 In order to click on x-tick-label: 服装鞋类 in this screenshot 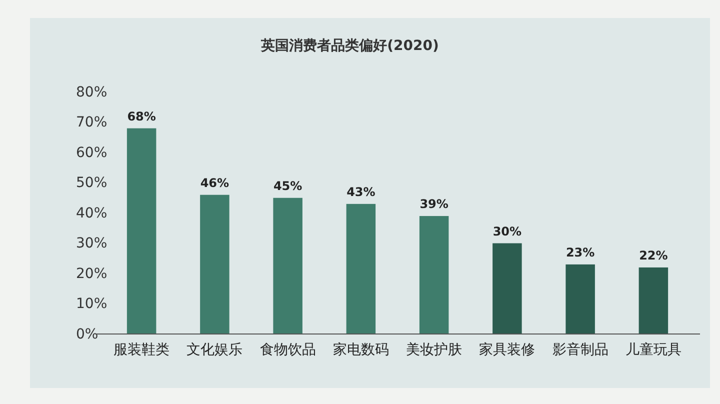, I will do `click(142, 350)`.